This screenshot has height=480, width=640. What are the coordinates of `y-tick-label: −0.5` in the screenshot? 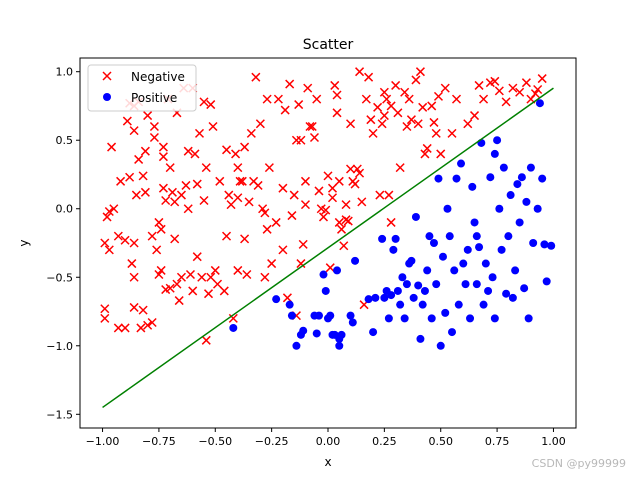 It's located at (59, 277).